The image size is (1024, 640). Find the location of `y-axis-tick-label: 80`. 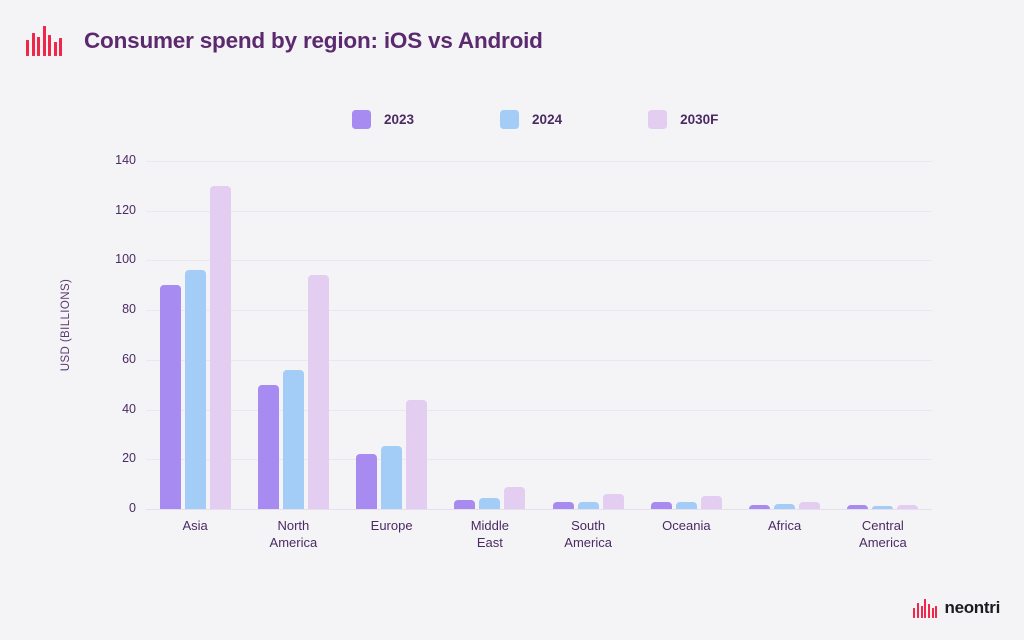

y-axis-tick-label: 80 is located at coordinates (129, 309).